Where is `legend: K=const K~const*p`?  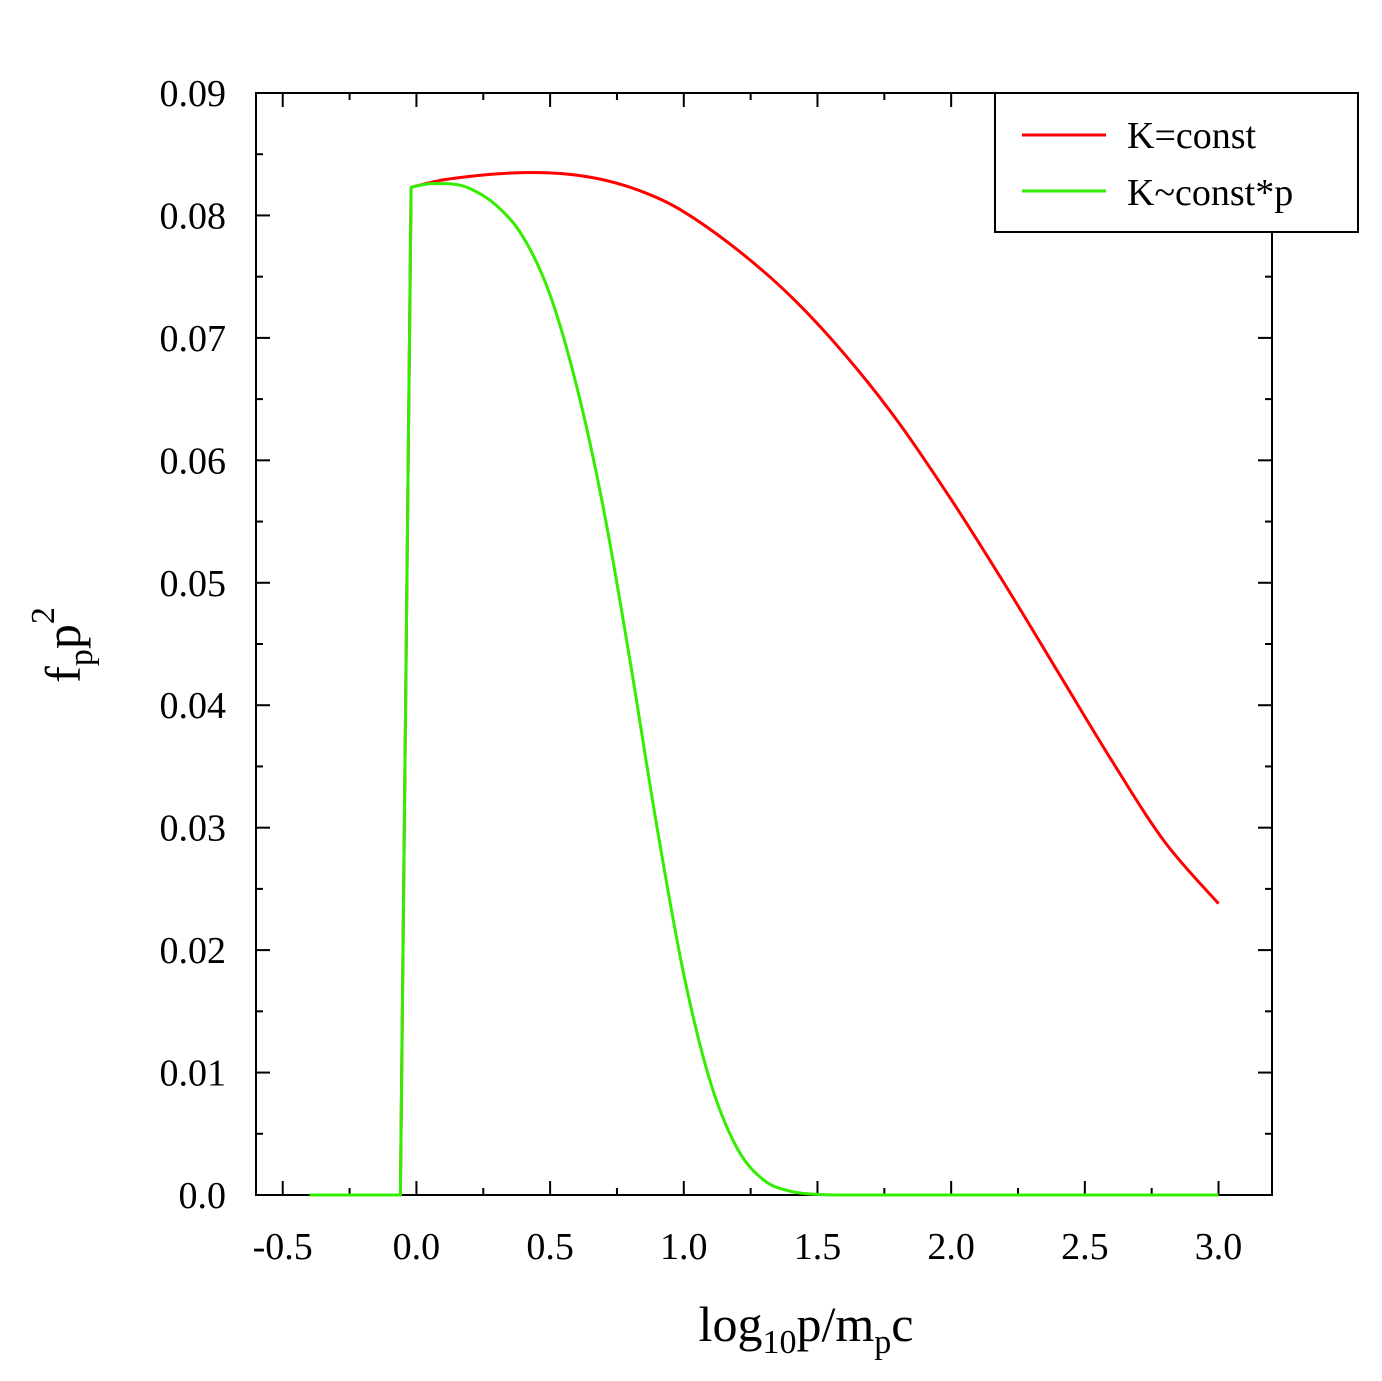
legend: K=const K~const*p is located at coordinates (1176, 162).